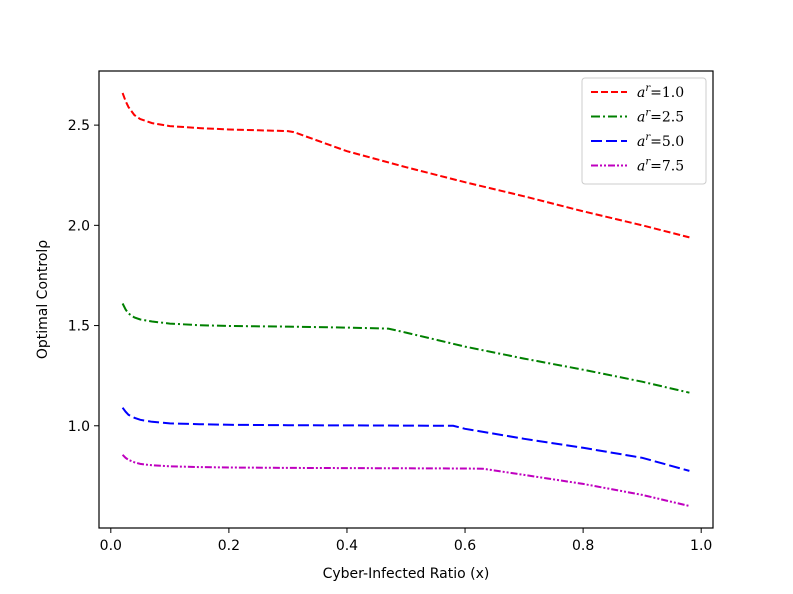 This screenshot has height=594, width=793. I want to click on y-tick-label: 1.0, so click(79, 427).